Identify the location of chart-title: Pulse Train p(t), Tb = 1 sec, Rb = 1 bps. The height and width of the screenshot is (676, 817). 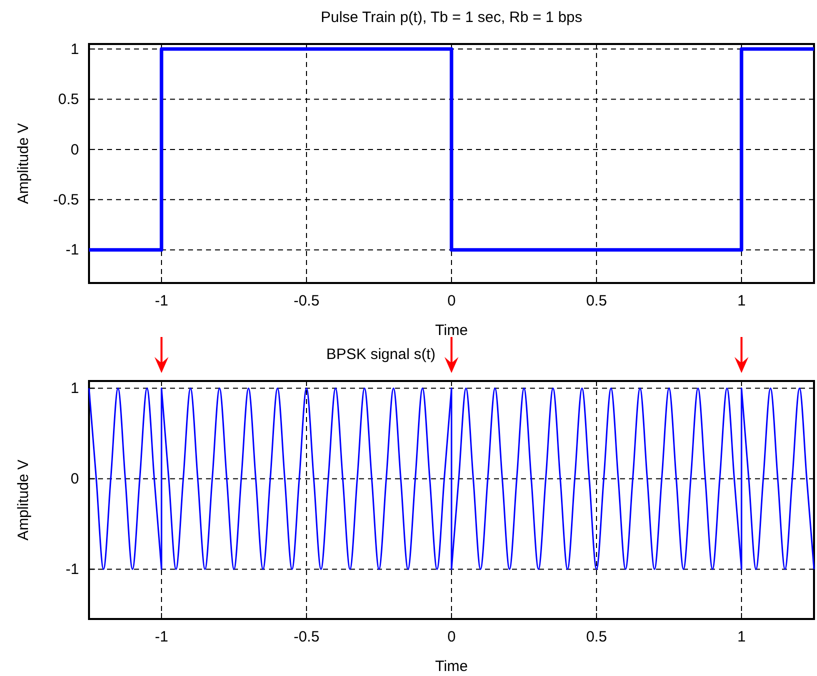
(451, 17).